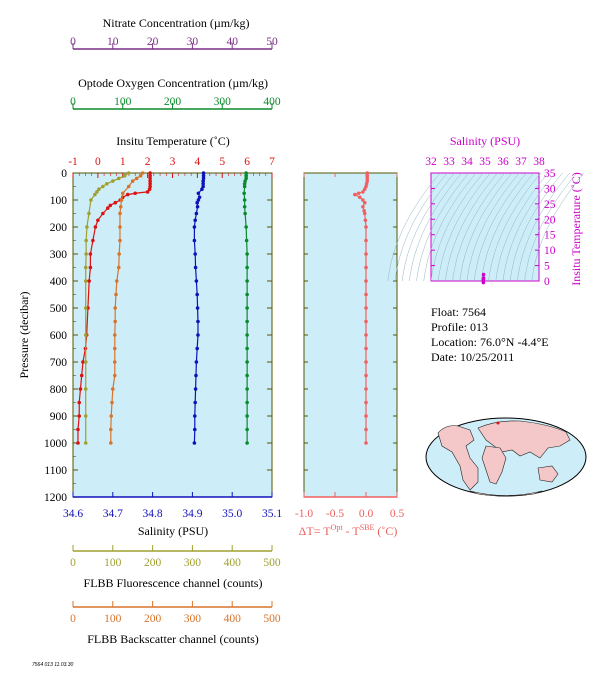 The width and height of the screenshot is (608, 684). Describe the element at coordinates (485, 141) in the screenshot. I see `ts-x-axis-title: Salinity (PSU)` at that location.